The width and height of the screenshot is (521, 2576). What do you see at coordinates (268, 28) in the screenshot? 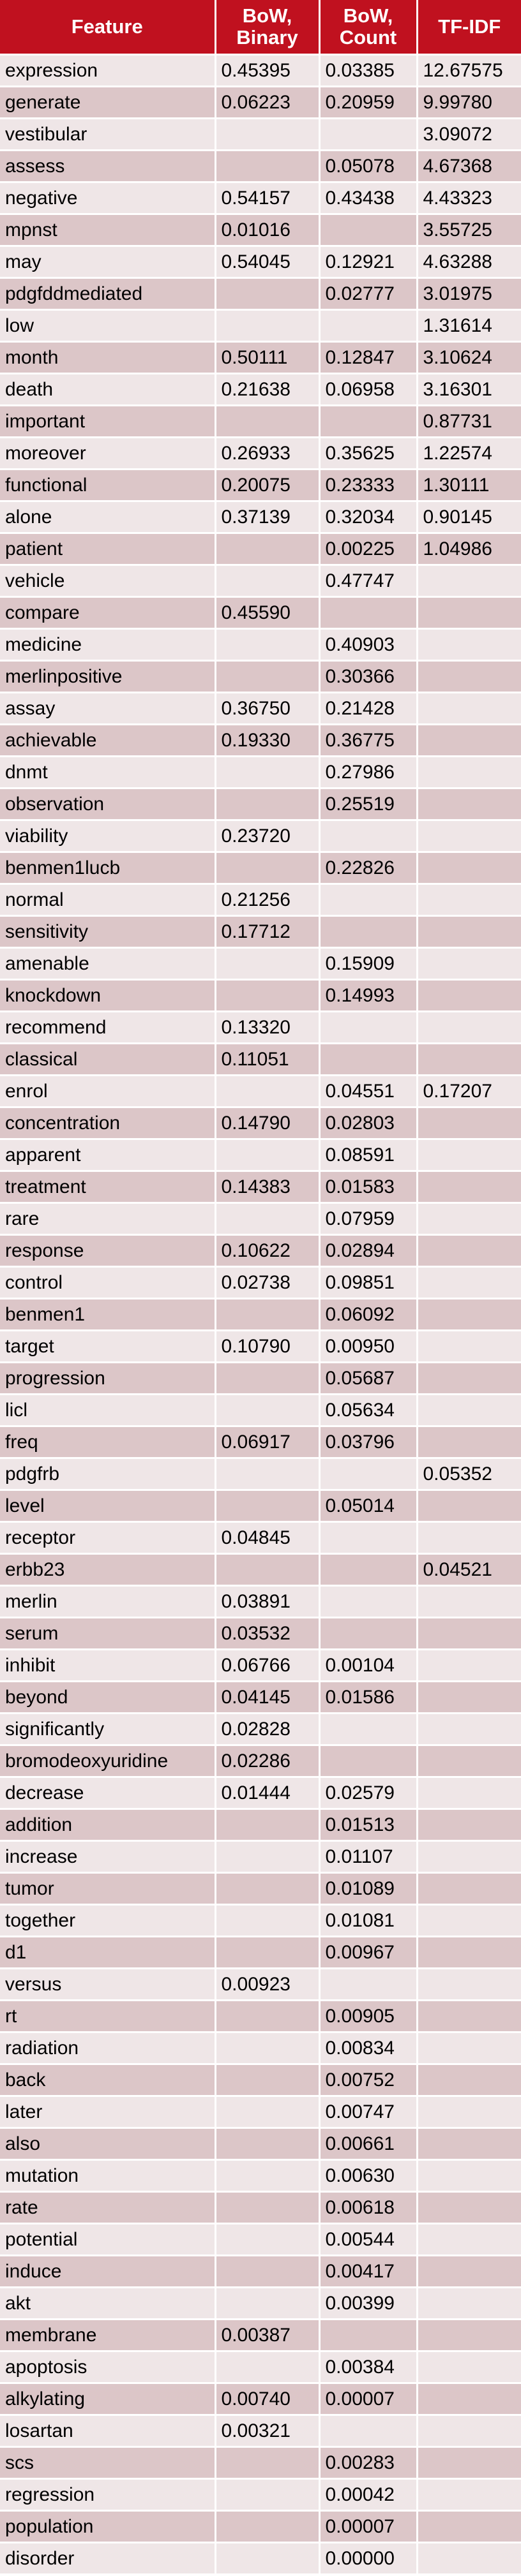
I see `header-bow-binary: BoW, Binary` at bounding box center [268, 28].